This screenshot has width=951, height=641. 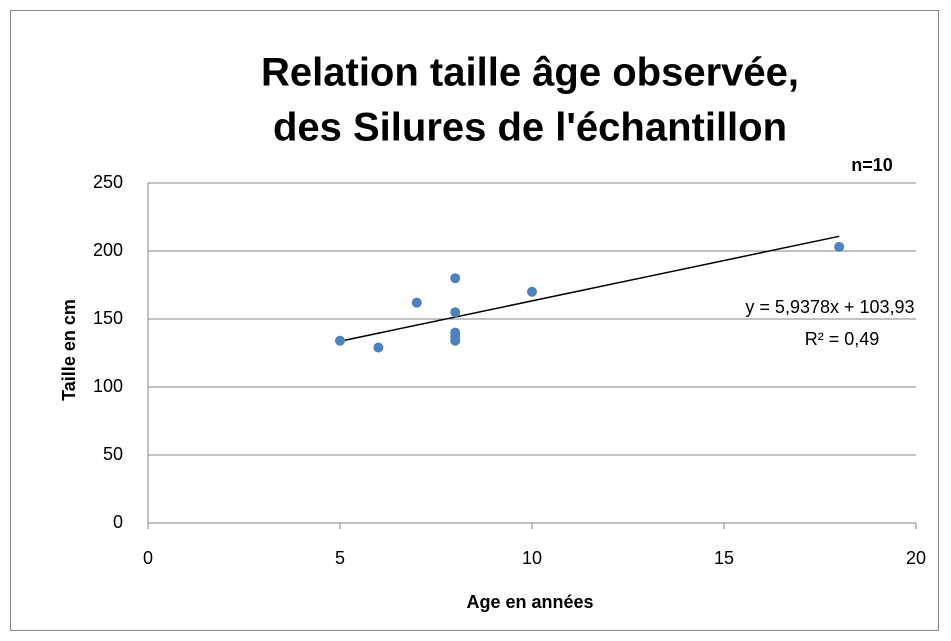 I want to click on y-tick-label: 200, so click(x=108, y=250).